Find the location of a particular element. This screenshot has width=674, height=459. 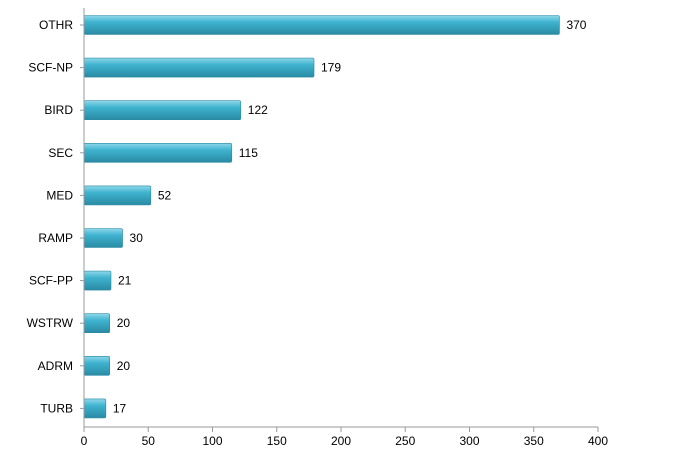

x-tick-label: 250 is located at coordinates (405, 441).